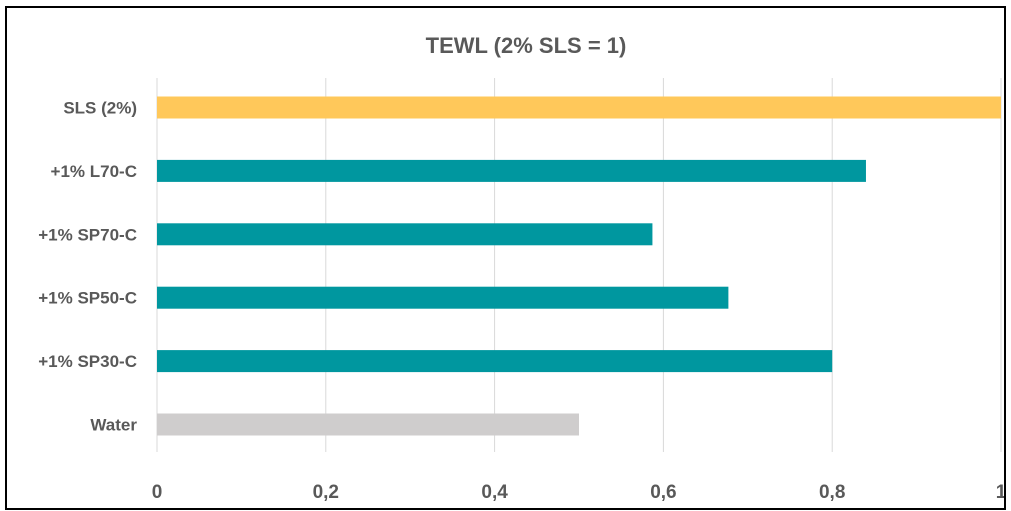 The image size is (1011, 511). What do you see at coordinates (326, 492) in the screenshot?
I see `x-tick-label: 0,2` at bounding box center [326, 492].